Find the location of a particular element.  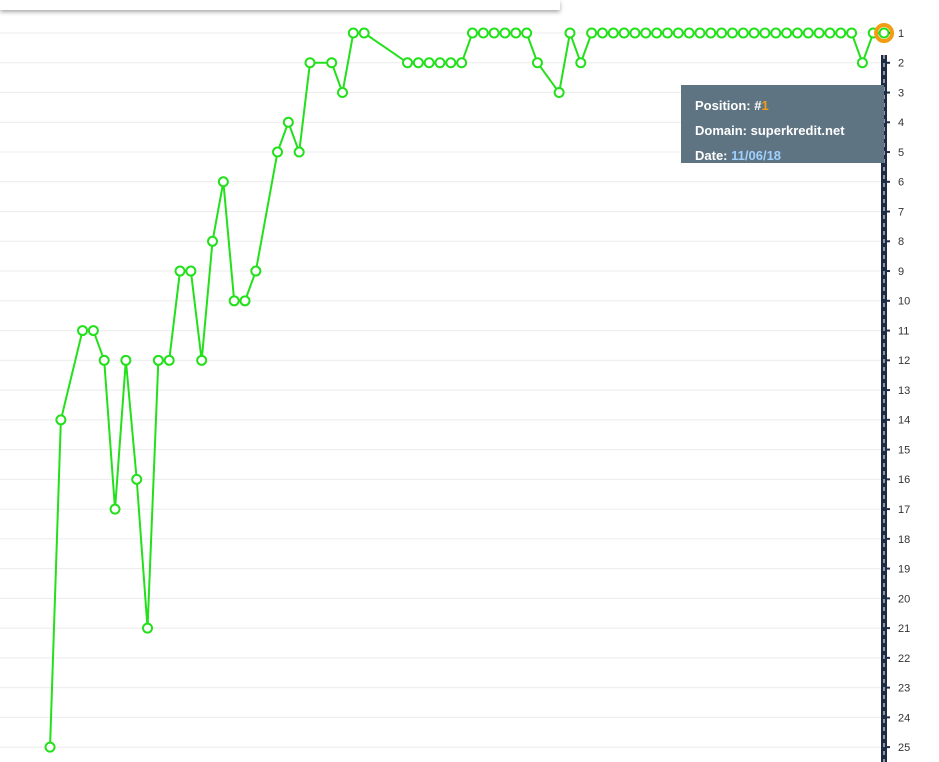

tooltip-date: Date: 11/06/18 is located at coordinates (782, 155).